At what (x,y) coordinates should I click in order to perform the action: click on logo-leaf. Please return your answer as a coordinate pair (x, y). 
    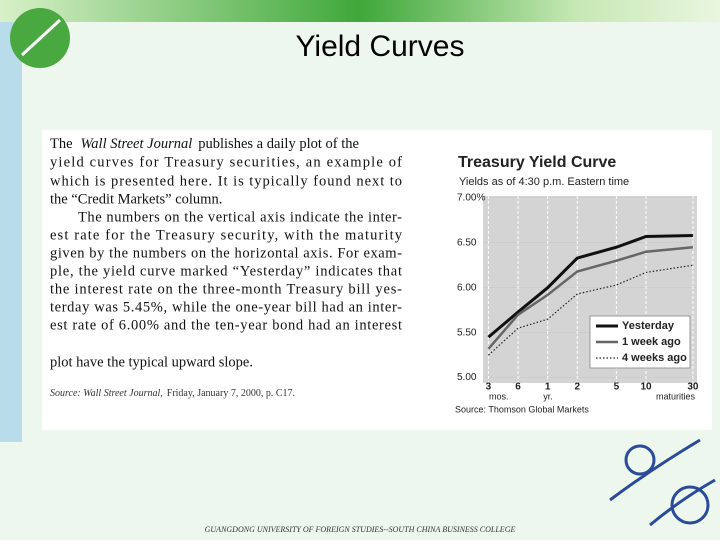
    Looking at the image, I should click on (41, 37).